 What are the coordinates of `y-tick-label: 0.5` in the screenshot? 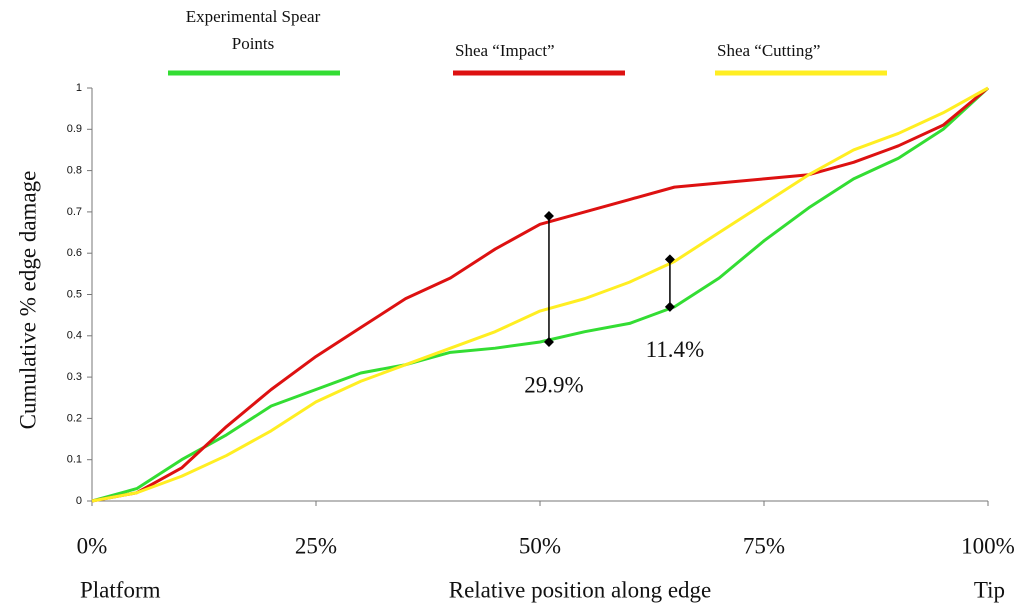 It's located at (74, 294).